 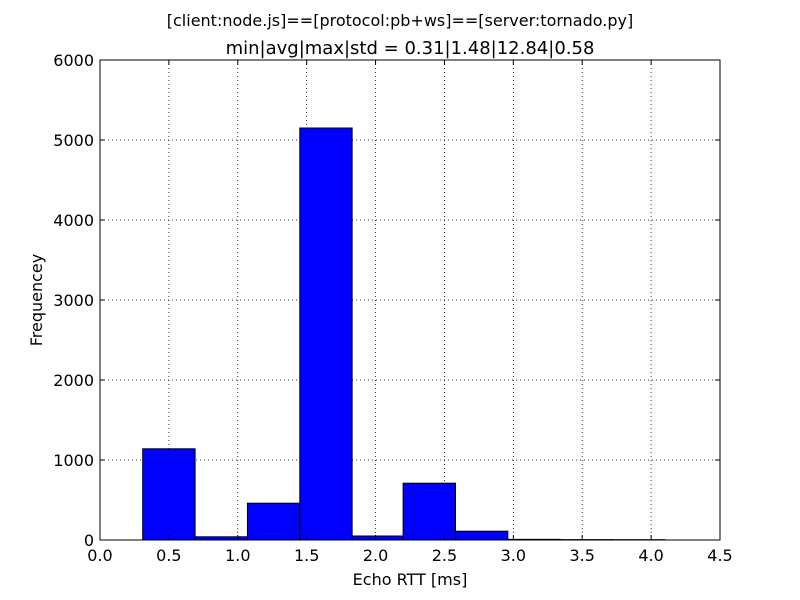 I want to click on y-tick-label: 6000, so click(x=73, y=60).